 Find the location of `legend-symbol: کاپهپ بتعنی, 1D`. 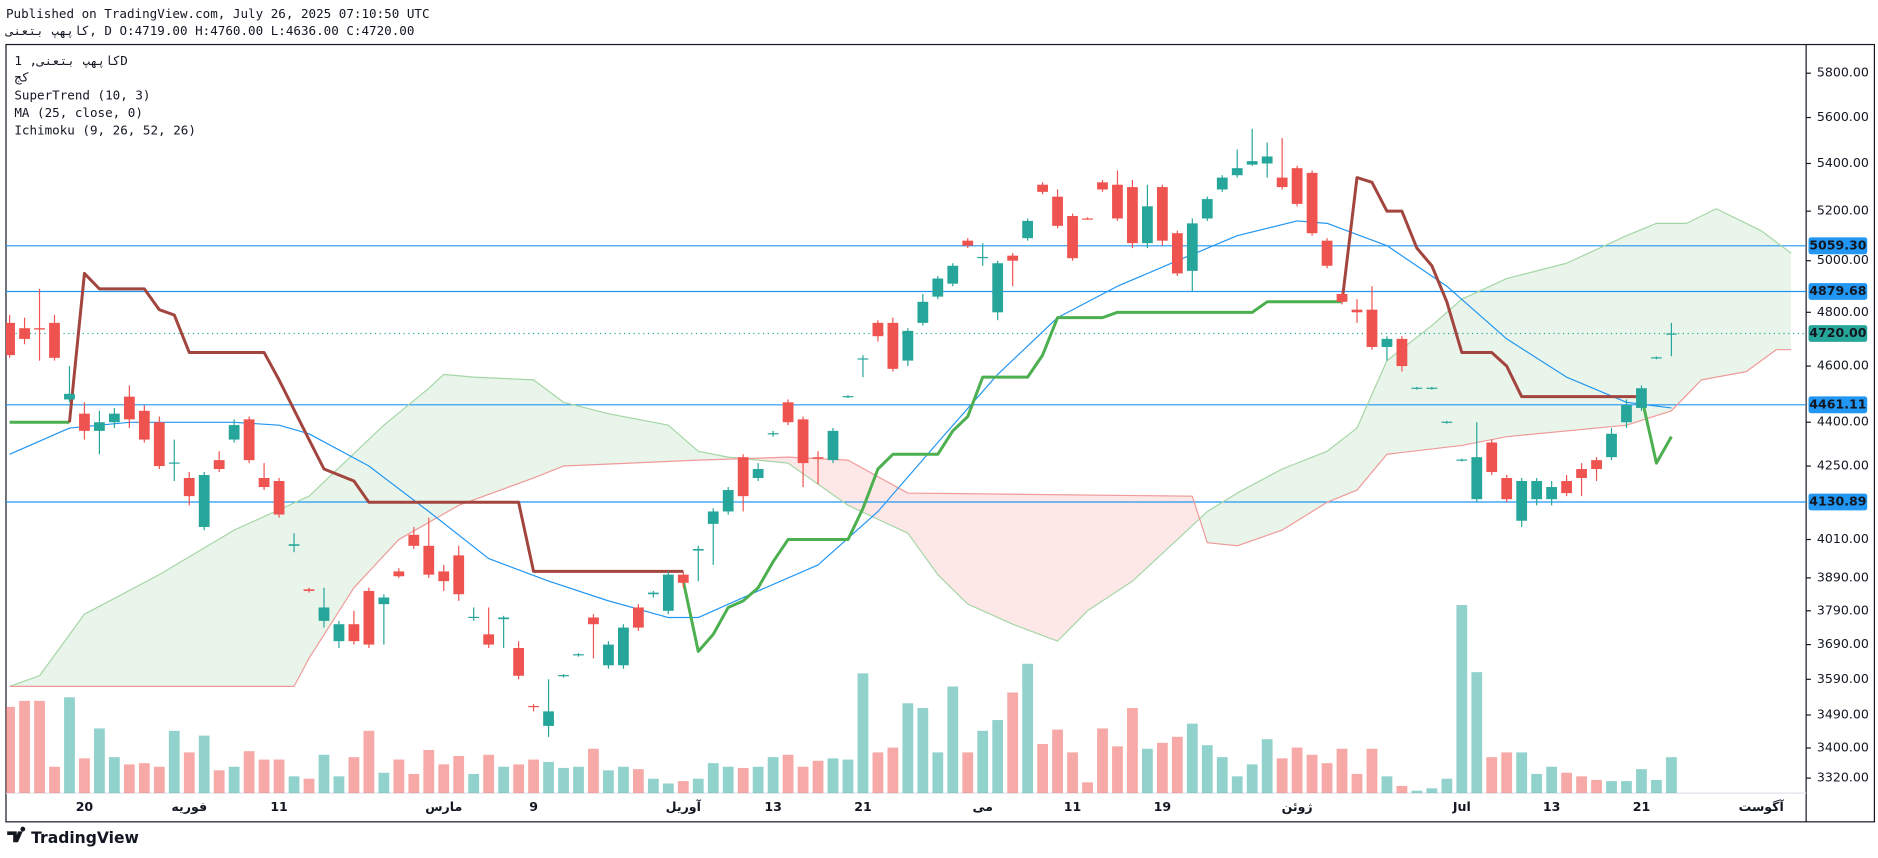

legend-symbol: کاپهپ بتعنی, 1D is located at coordinates (70, 61).